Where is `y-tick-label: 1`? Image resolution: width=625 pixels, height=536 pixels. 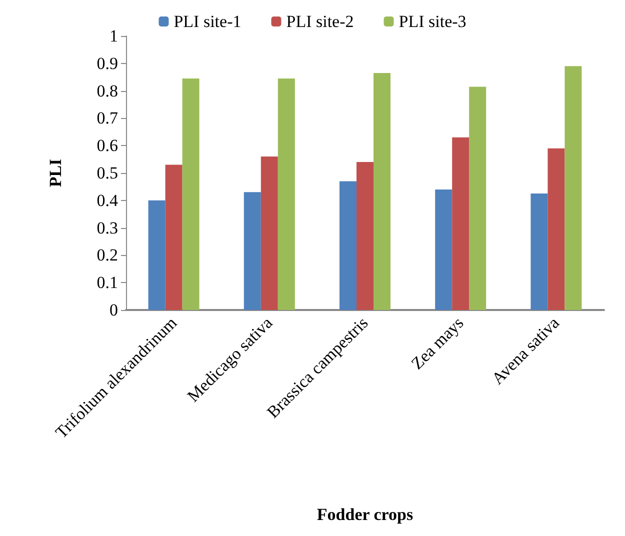
y-tick-label: 1 is located at coordinates (114, 36).